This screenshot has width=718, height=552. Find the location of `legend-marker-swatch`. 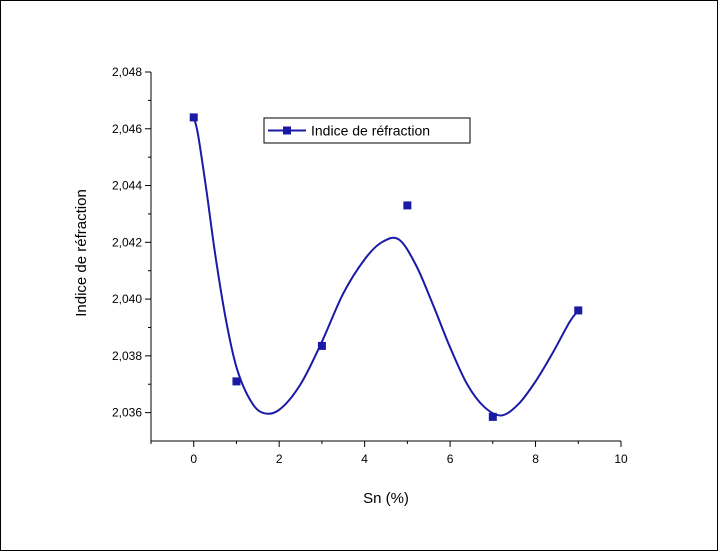

legend-marker-swatch is located at coordinates (287, 130).